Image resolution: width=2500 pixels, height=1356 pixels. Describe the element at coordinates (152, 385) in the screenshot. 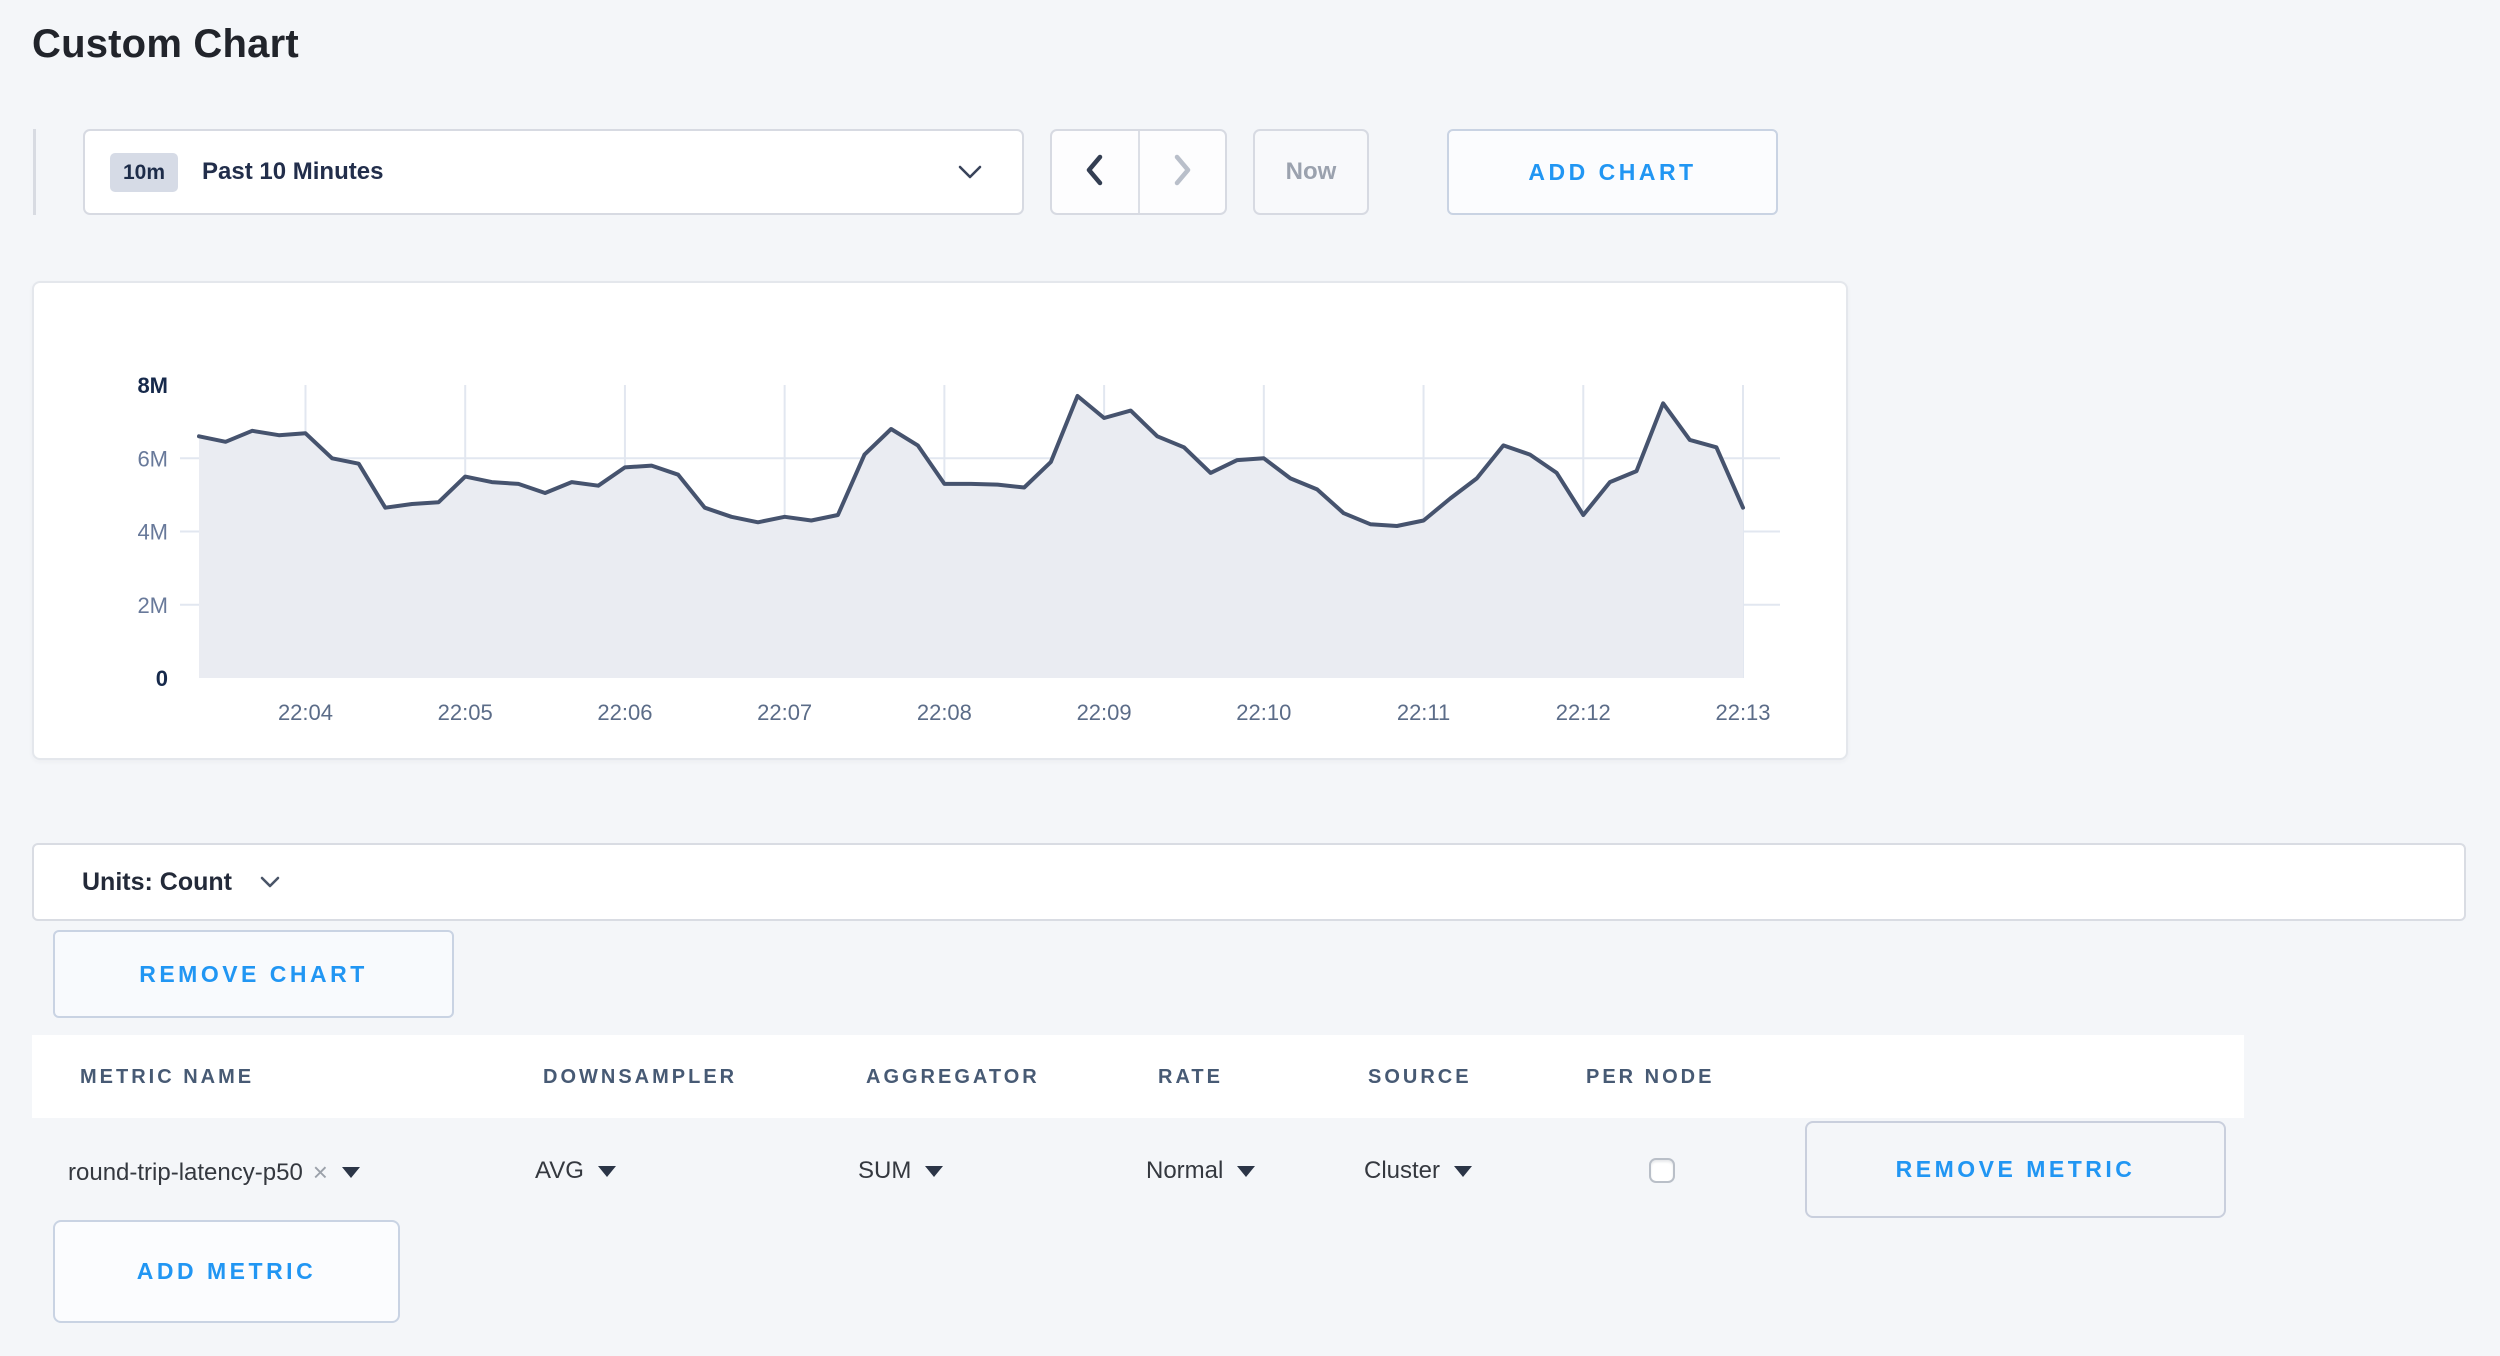

I see `svg-text: 8M` at that location.